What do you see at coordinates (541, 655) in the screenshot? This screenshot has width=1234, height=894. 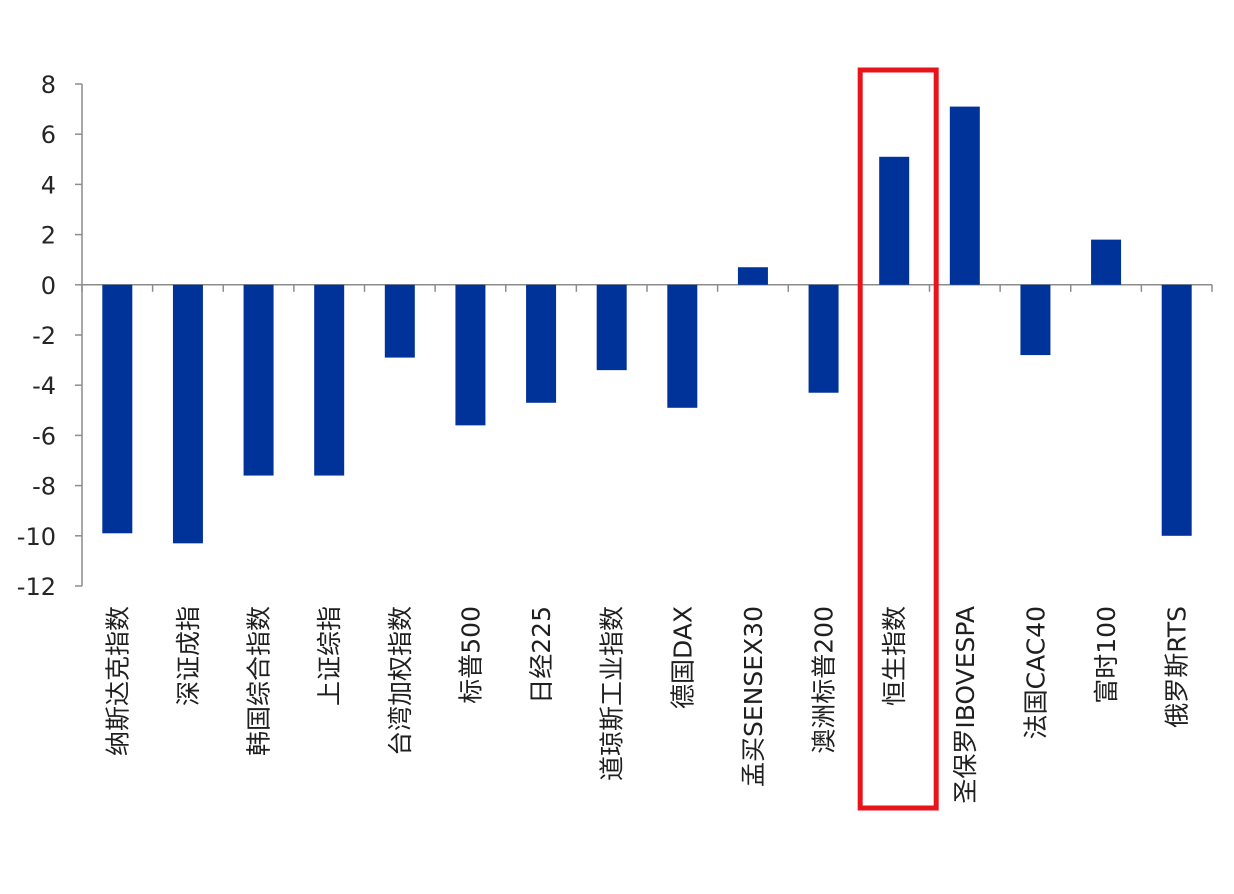 I see `category-label: 日经225` at bounding box center [541, 655].